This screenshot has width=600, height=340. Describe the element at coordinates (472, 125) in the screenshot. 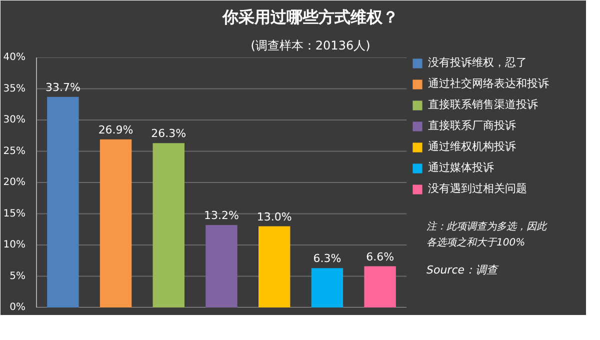

I see `legend-label: 直接联系厂商投诉` at that location.